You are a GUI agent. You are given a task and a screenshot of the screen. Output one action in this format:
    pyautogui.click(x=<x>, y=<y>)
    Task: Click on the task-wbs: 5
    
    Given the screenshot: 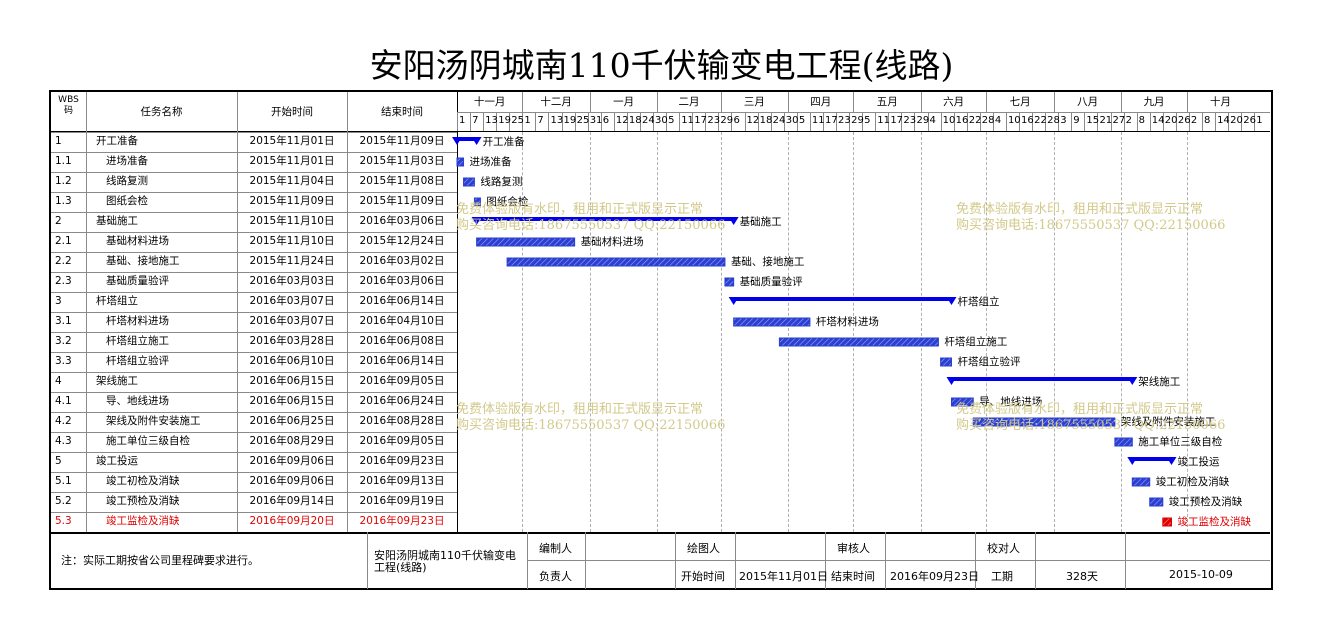 What is the action you would take?
    pyautogui.click(x=58, y=461)
    